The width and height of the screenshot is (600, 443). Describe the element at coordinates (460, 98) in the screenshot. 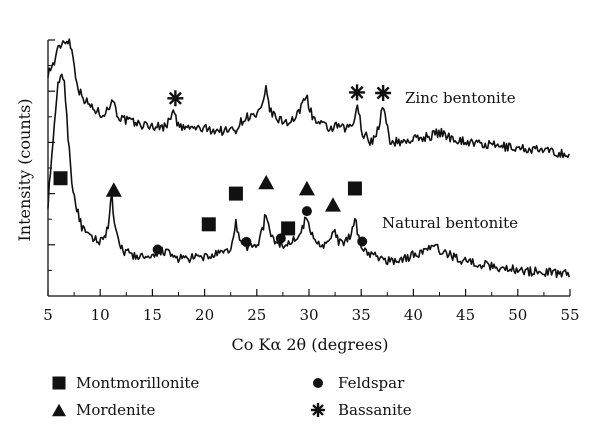

I see `zinc-bentonite-label: Zinc bentonite` at that location.